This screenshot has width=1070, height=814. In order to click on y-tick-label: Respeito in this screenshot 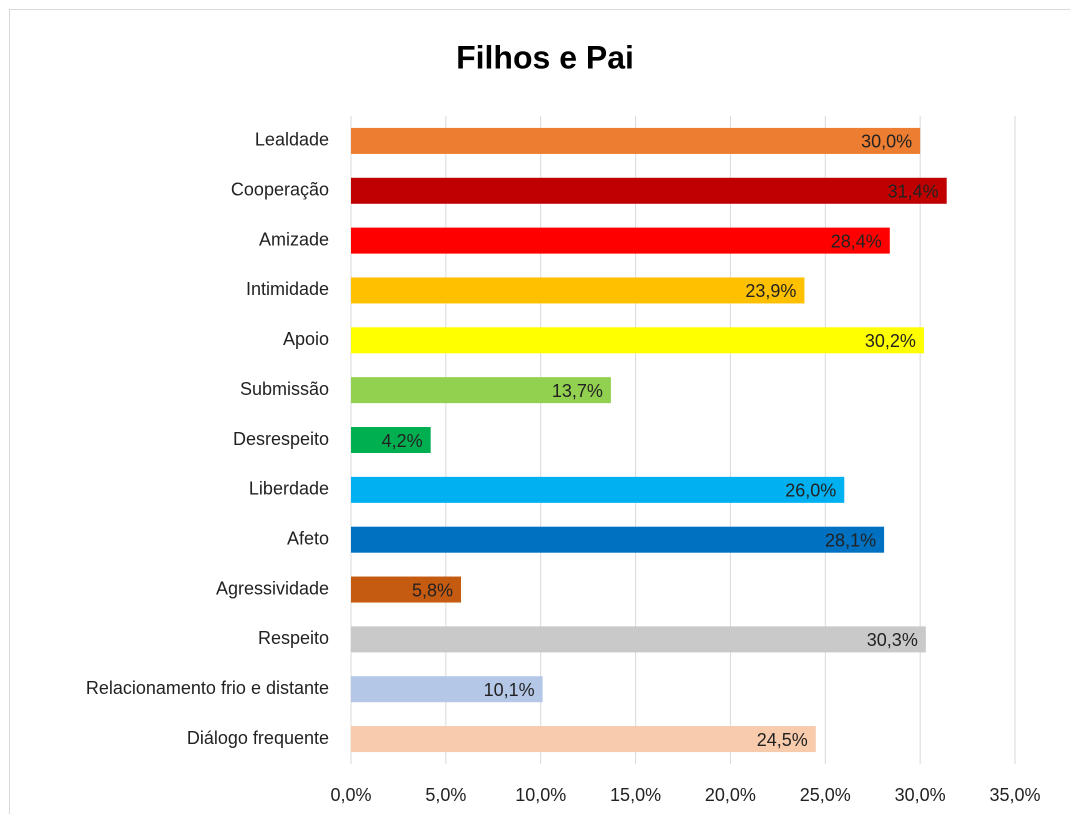, I will do `click(293, 638)`.